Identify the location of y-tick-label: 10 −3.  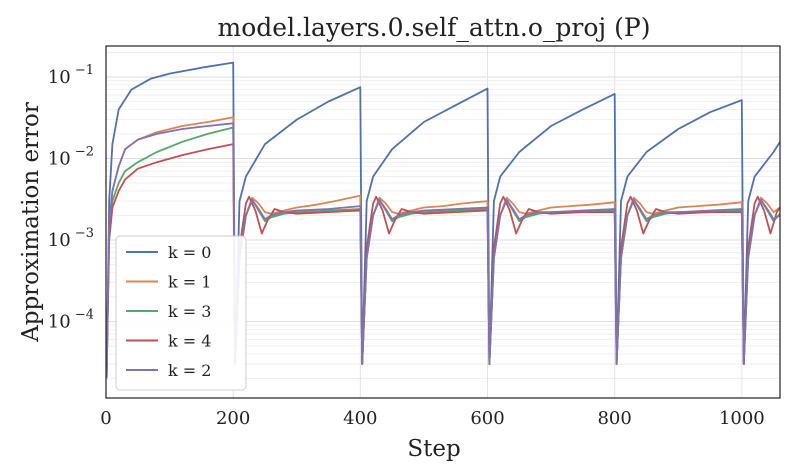
(71, 238).